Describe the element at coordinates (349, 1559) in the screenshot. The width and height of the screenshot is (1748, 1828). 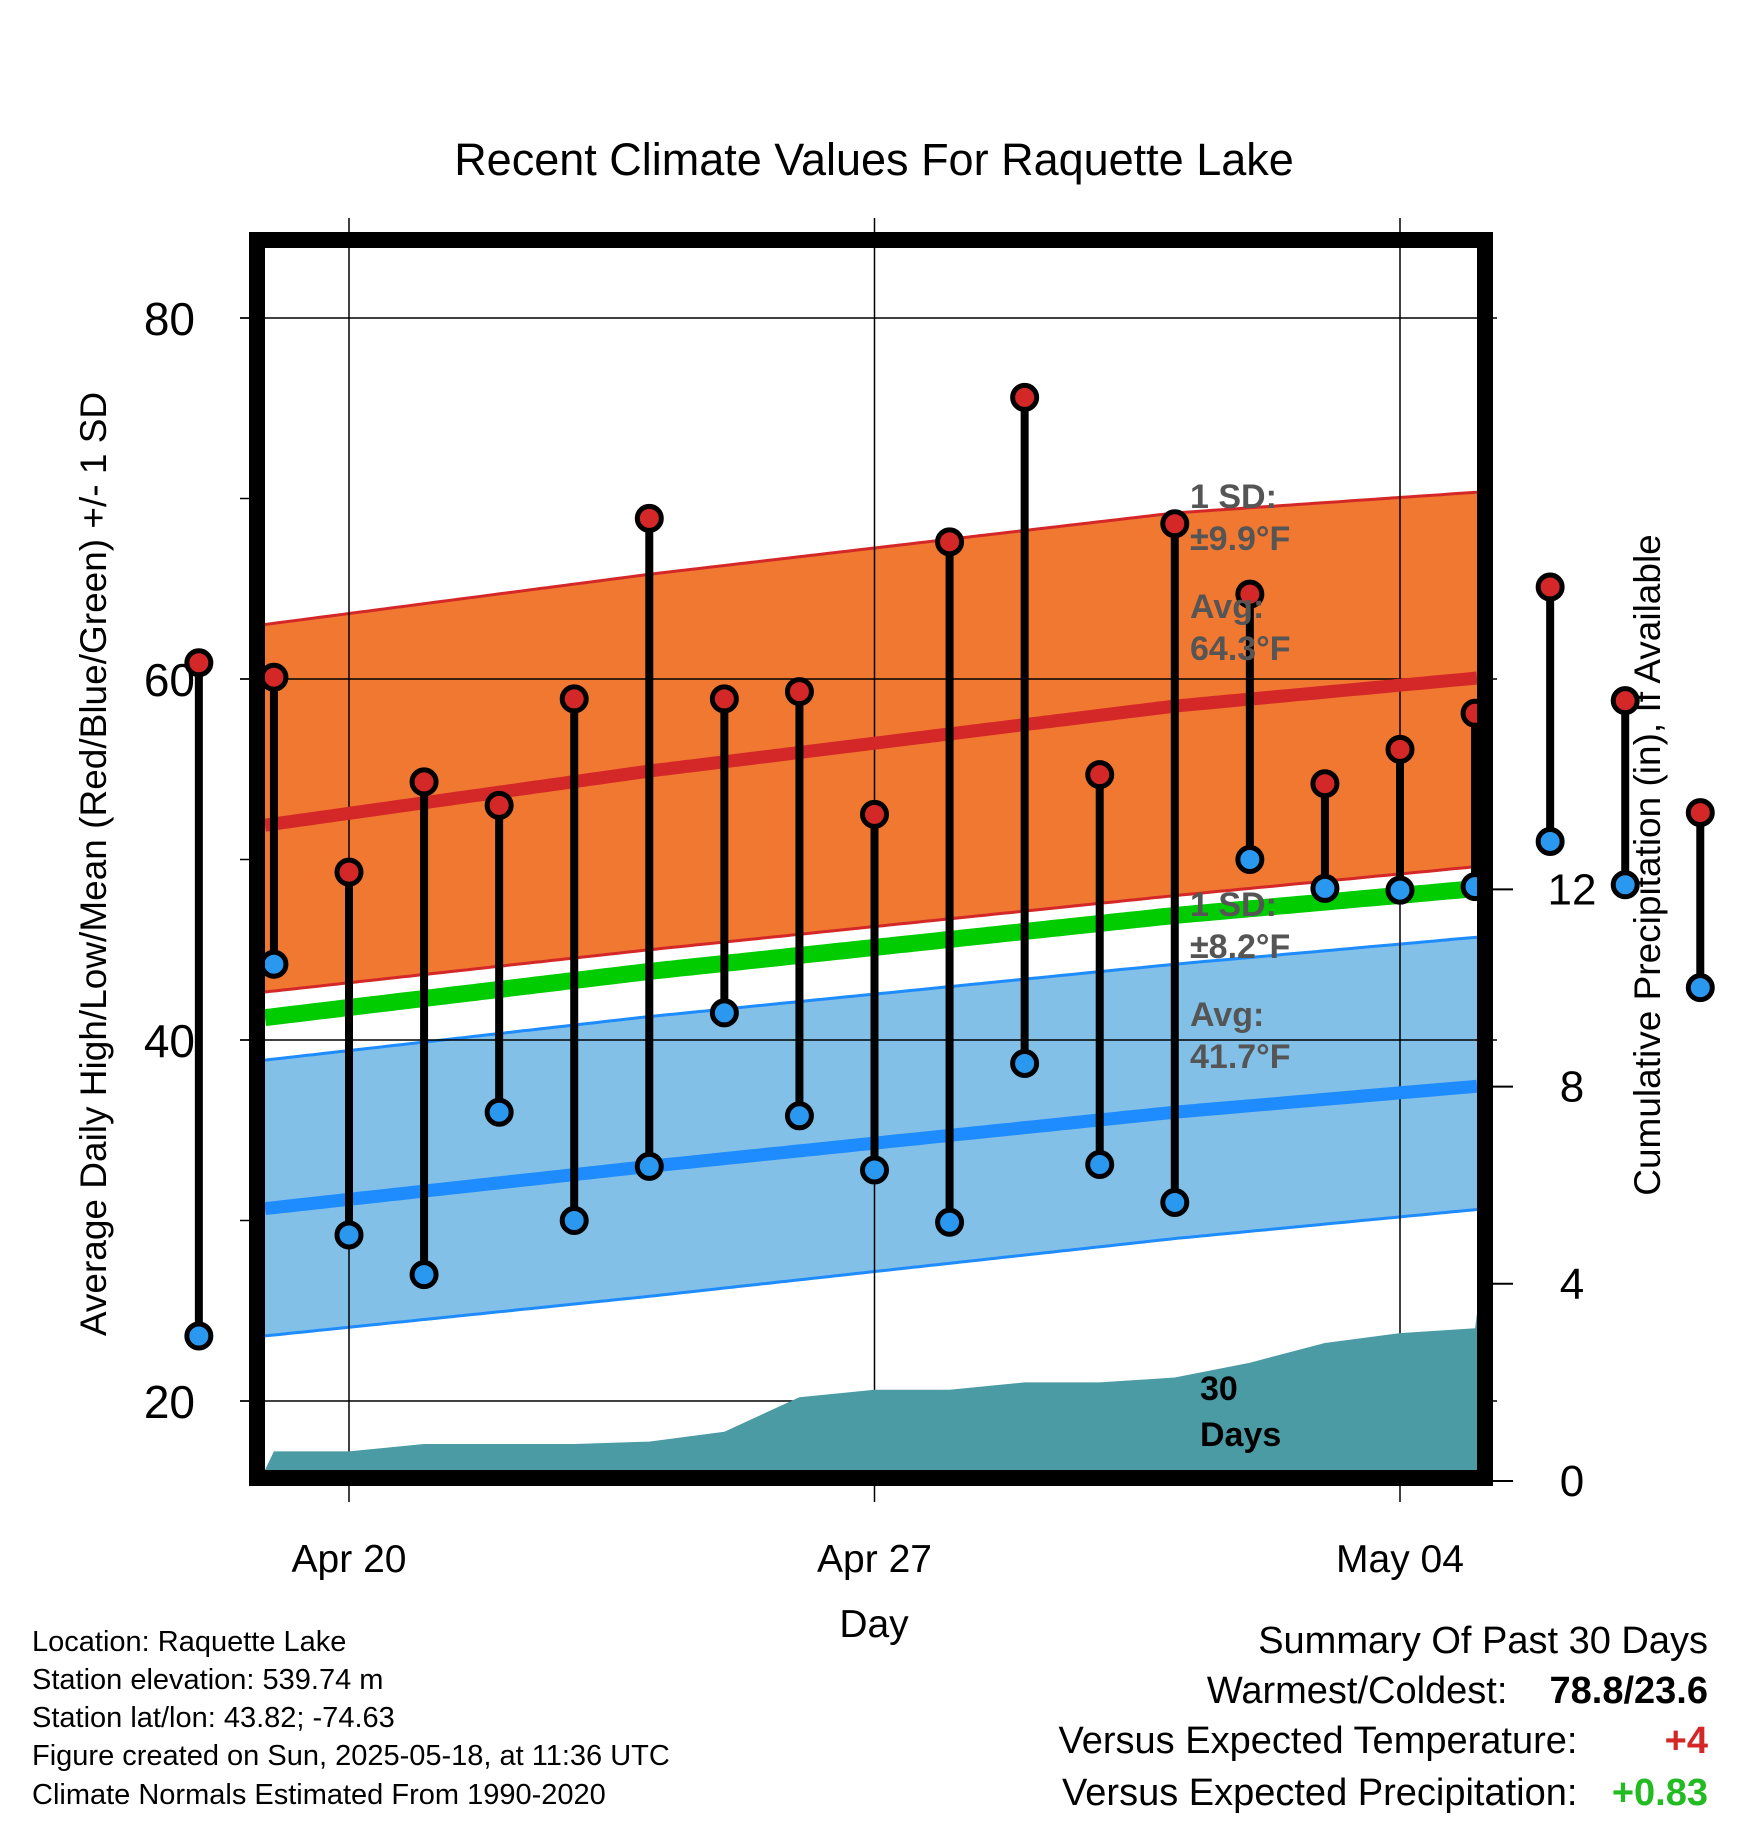
I see `x-tick-label: Apr 20` at that location.